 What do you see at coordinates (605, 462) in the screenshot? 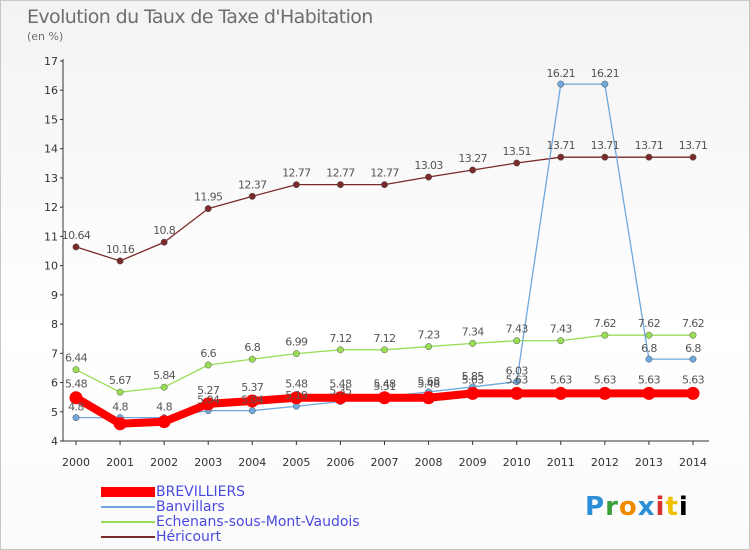
I see `x-tick-label: 2012` at bounding box center [605, 462].